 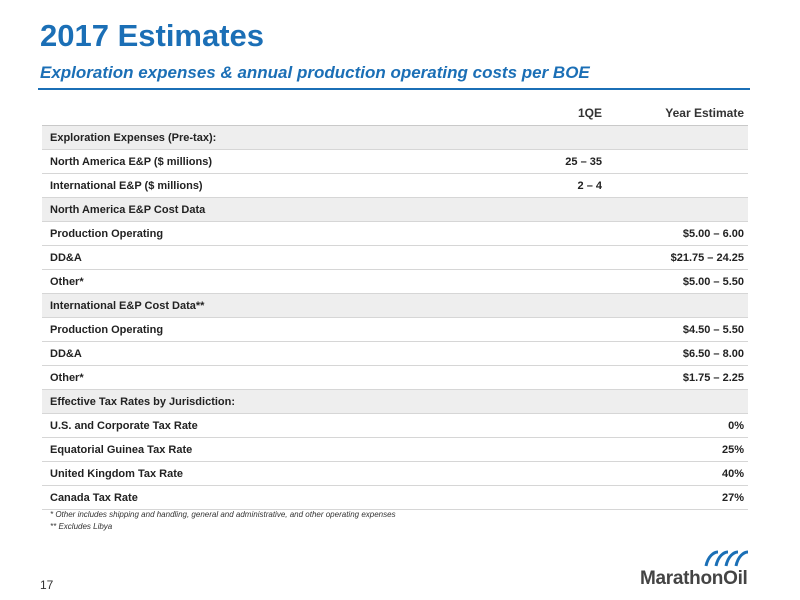 I want to click on page-title: 2017 Estimates, so click(x=152, y=35).